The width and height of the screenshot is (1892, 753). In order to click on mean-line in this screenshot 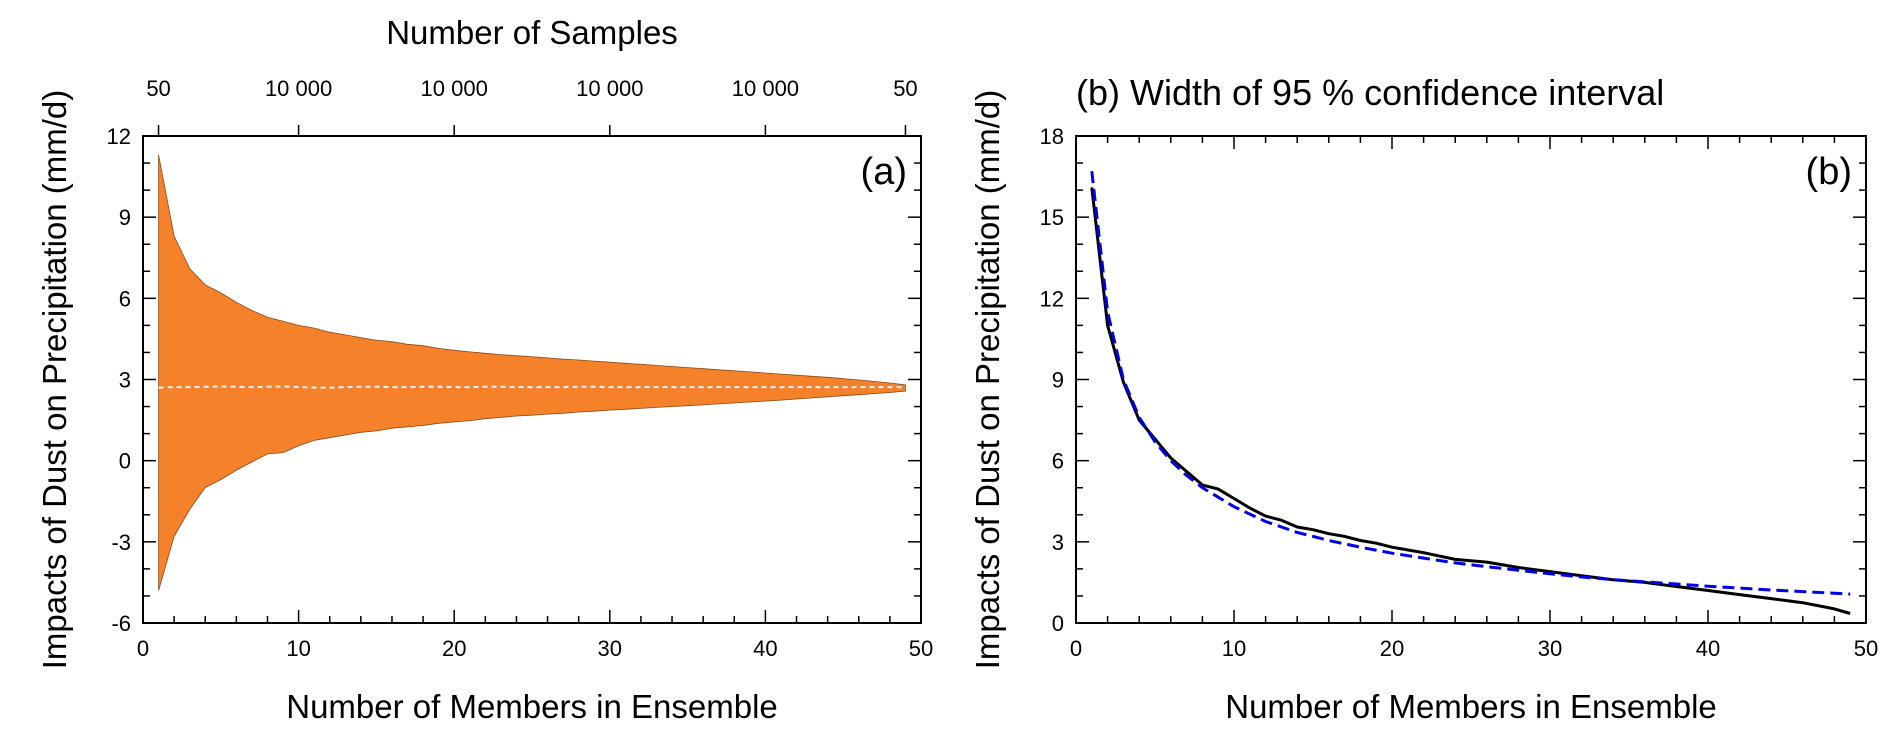, I will do `click(532, 387)`.